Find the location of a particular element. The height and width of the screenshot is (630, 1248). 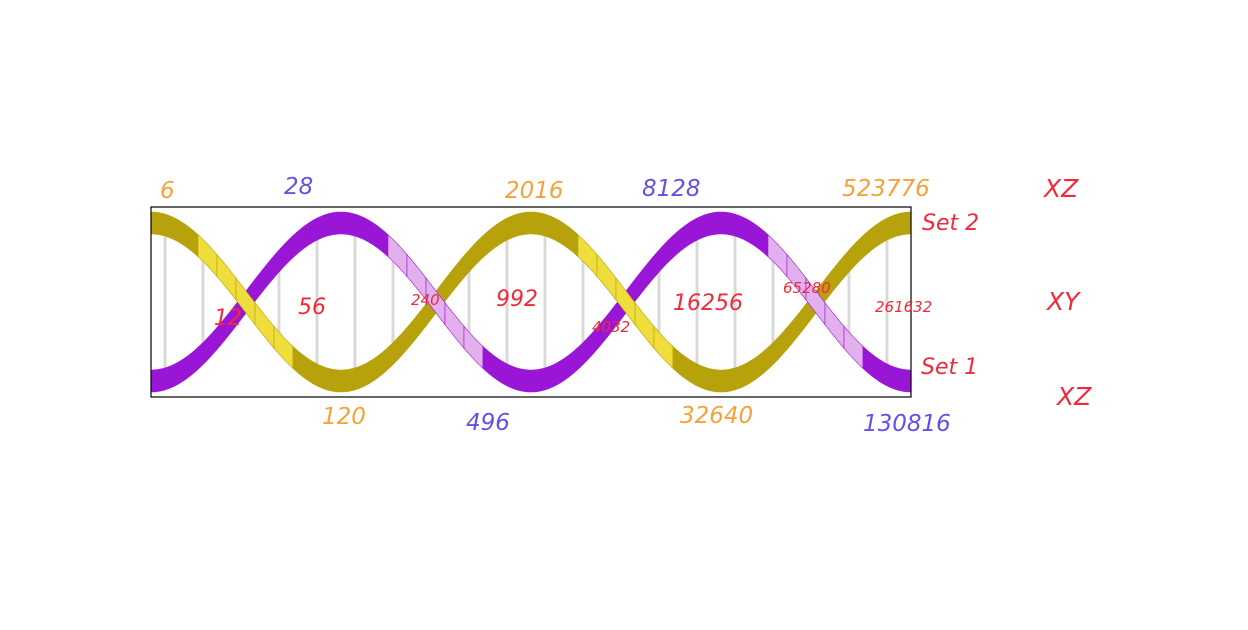

bottom-labels: 120 496 32640 130816 is located at coordinates (636, 420).